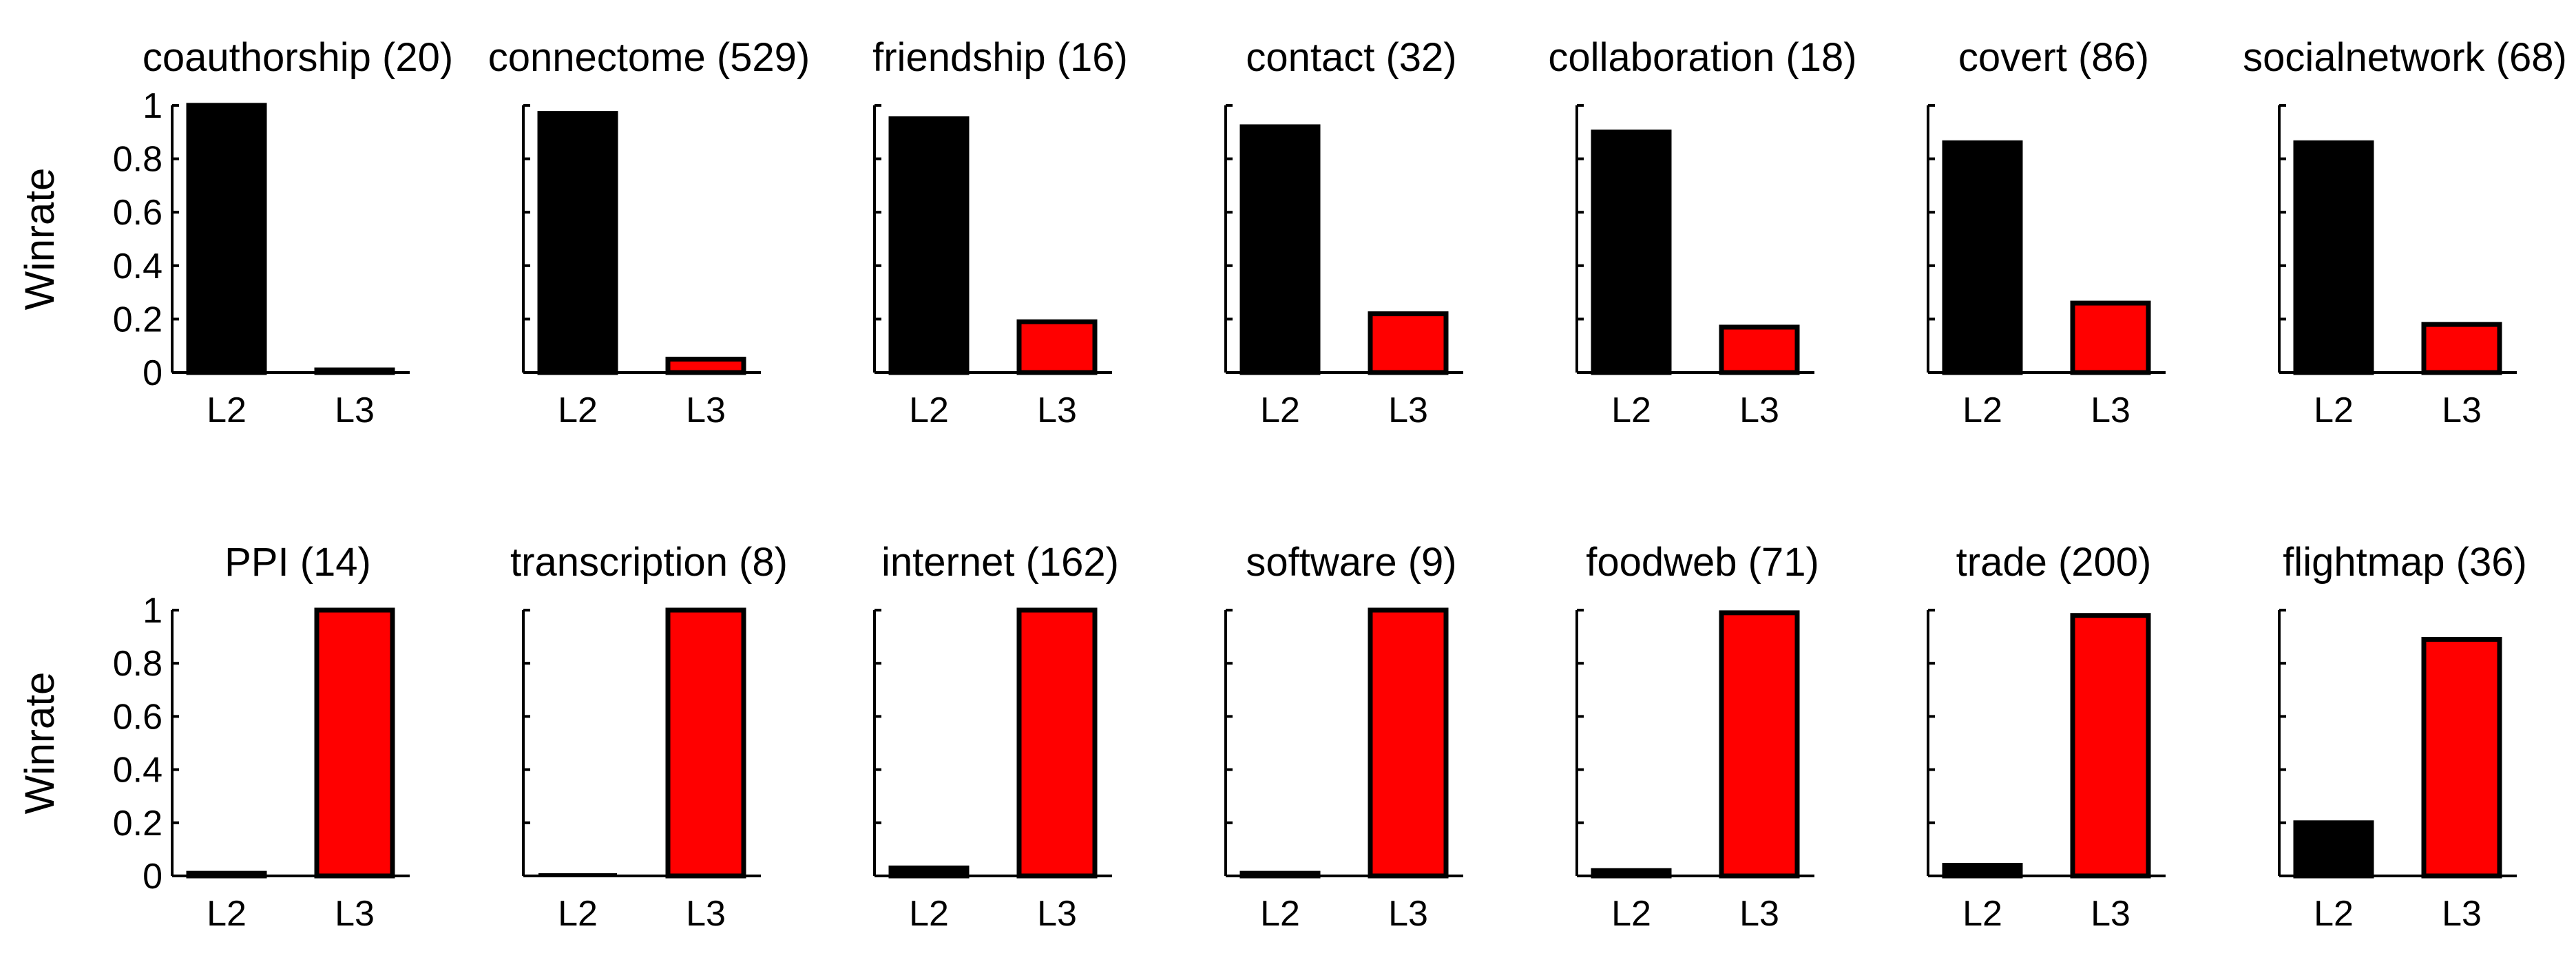 The width and height of the screenshot is (2576, 962). What do you see at coordinates (2405, 562) in the screenshot?
I see `panel-title: flightmap (36)` at bounding box center [2405, 562].